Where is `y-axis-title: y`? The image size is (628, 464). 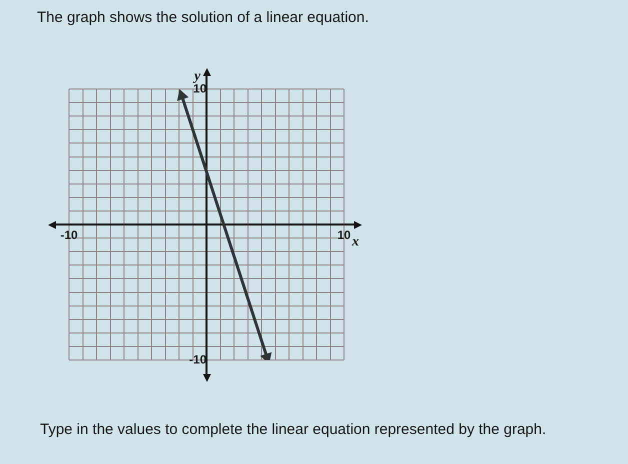 y-axis-title: y is located at coordinates (197, 76).